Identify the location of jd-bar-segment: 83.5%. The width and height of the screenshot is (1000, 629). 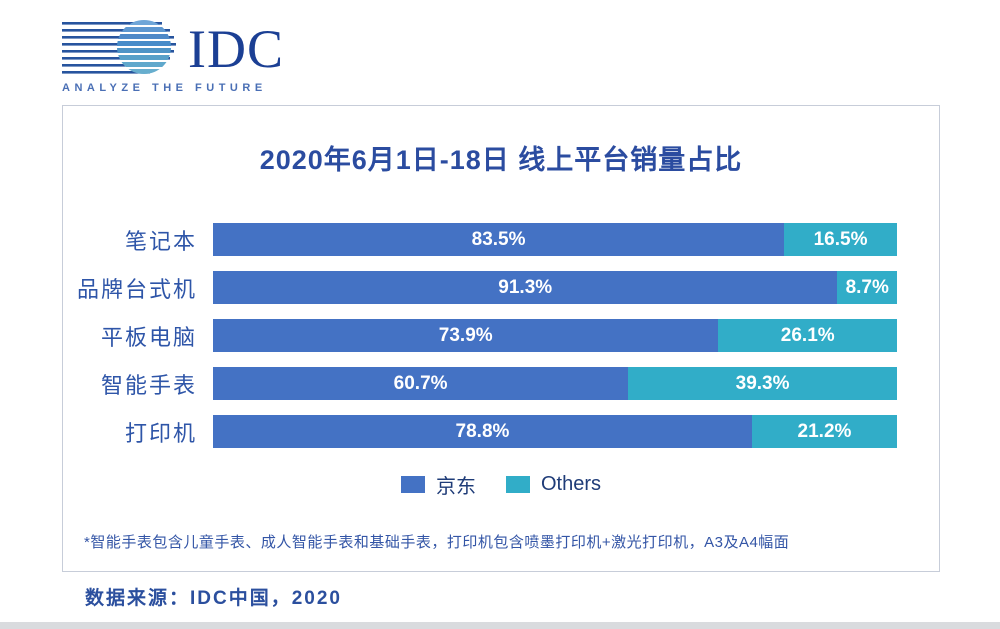
(499, 239).